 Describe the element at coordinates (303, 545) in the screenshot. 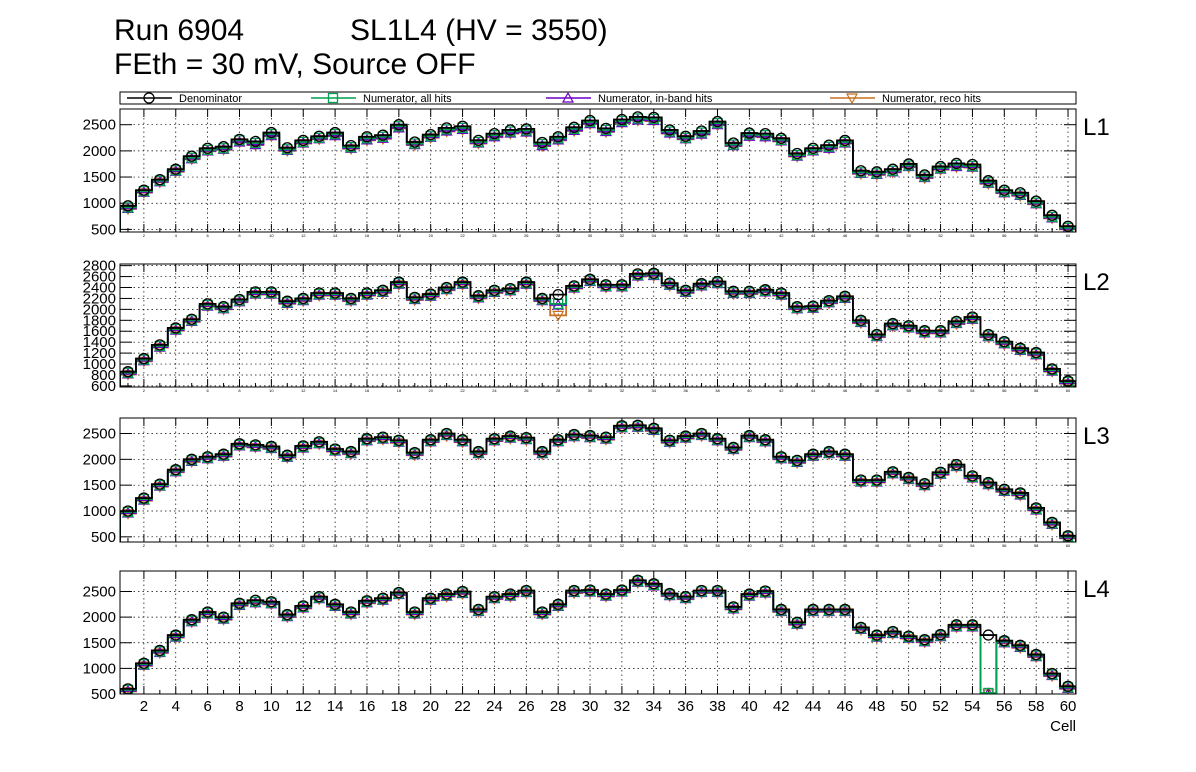

I see `x-tick-label-small: 12` at that location.